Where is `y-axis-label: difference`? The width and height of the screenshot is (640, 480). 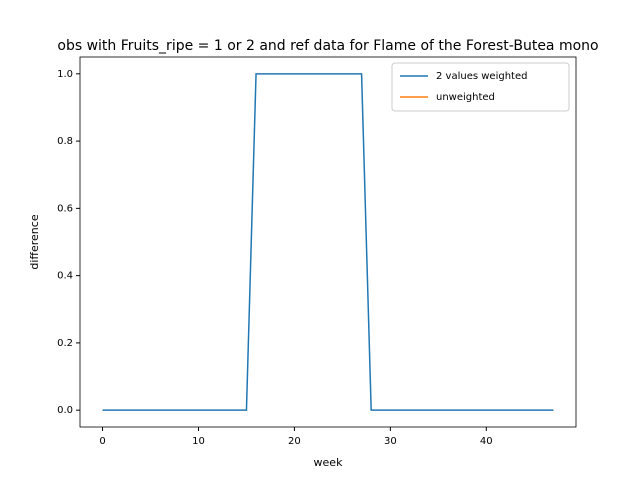 y-axis-label: difference is located at coordinates (34, 241).